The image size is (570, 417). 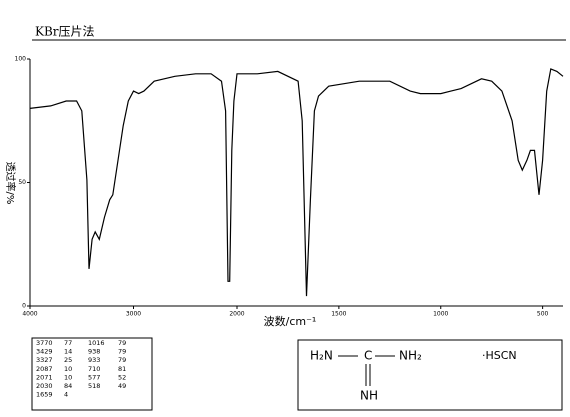 What do you see at coordinates (499, 355) in the screenshot?
I see `structure-salt: ·HSCN` at bounding box center [499, 355].